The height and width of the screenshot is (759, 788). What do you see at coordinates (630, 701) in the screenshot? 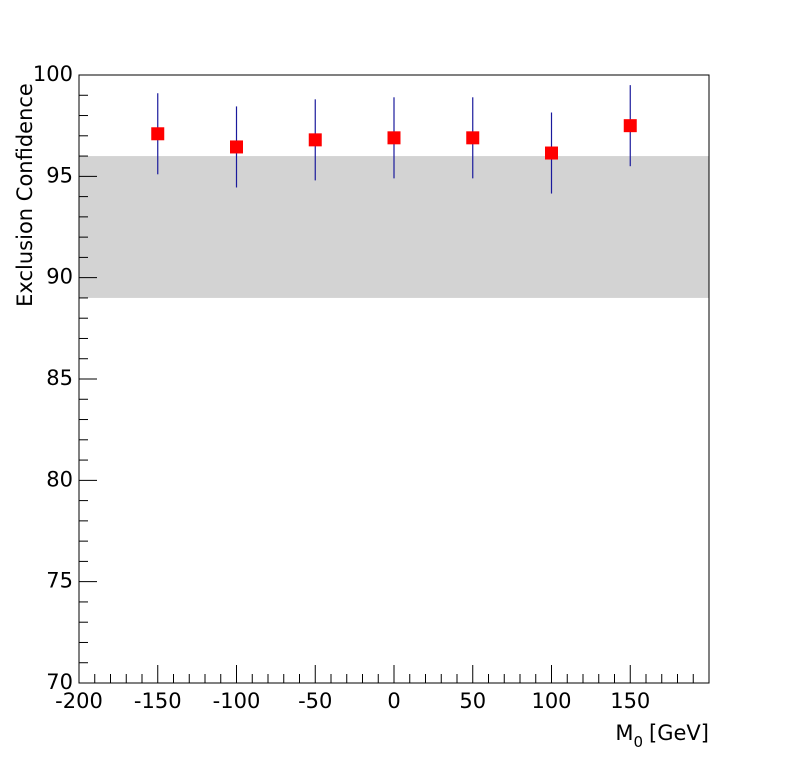
I see `x-tick-label: 150` at bounding box center [630, 701].